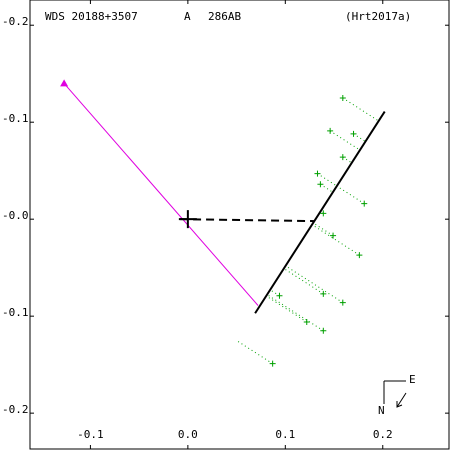 The width and height of the screenshot is (450, 450). What do you see at coordinates (383, 434) in the screenshot?
I see `x-tick-label: 0.2` at bounding box center [383, 434].